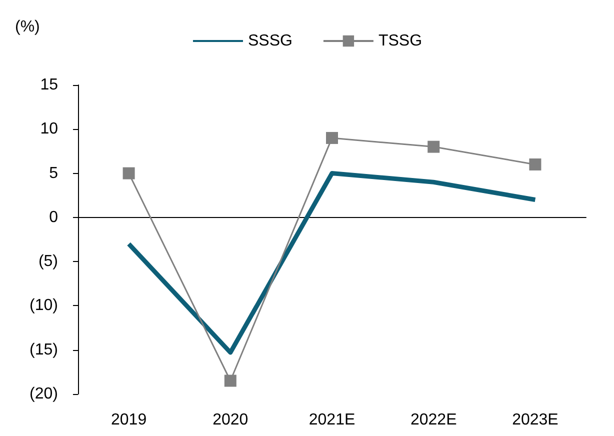 The image size is (614, 436). What do you see at coordinates (44, 349) in the screenshot?
I see `y-tick-label: (15)` at bounding box center [44, 349].